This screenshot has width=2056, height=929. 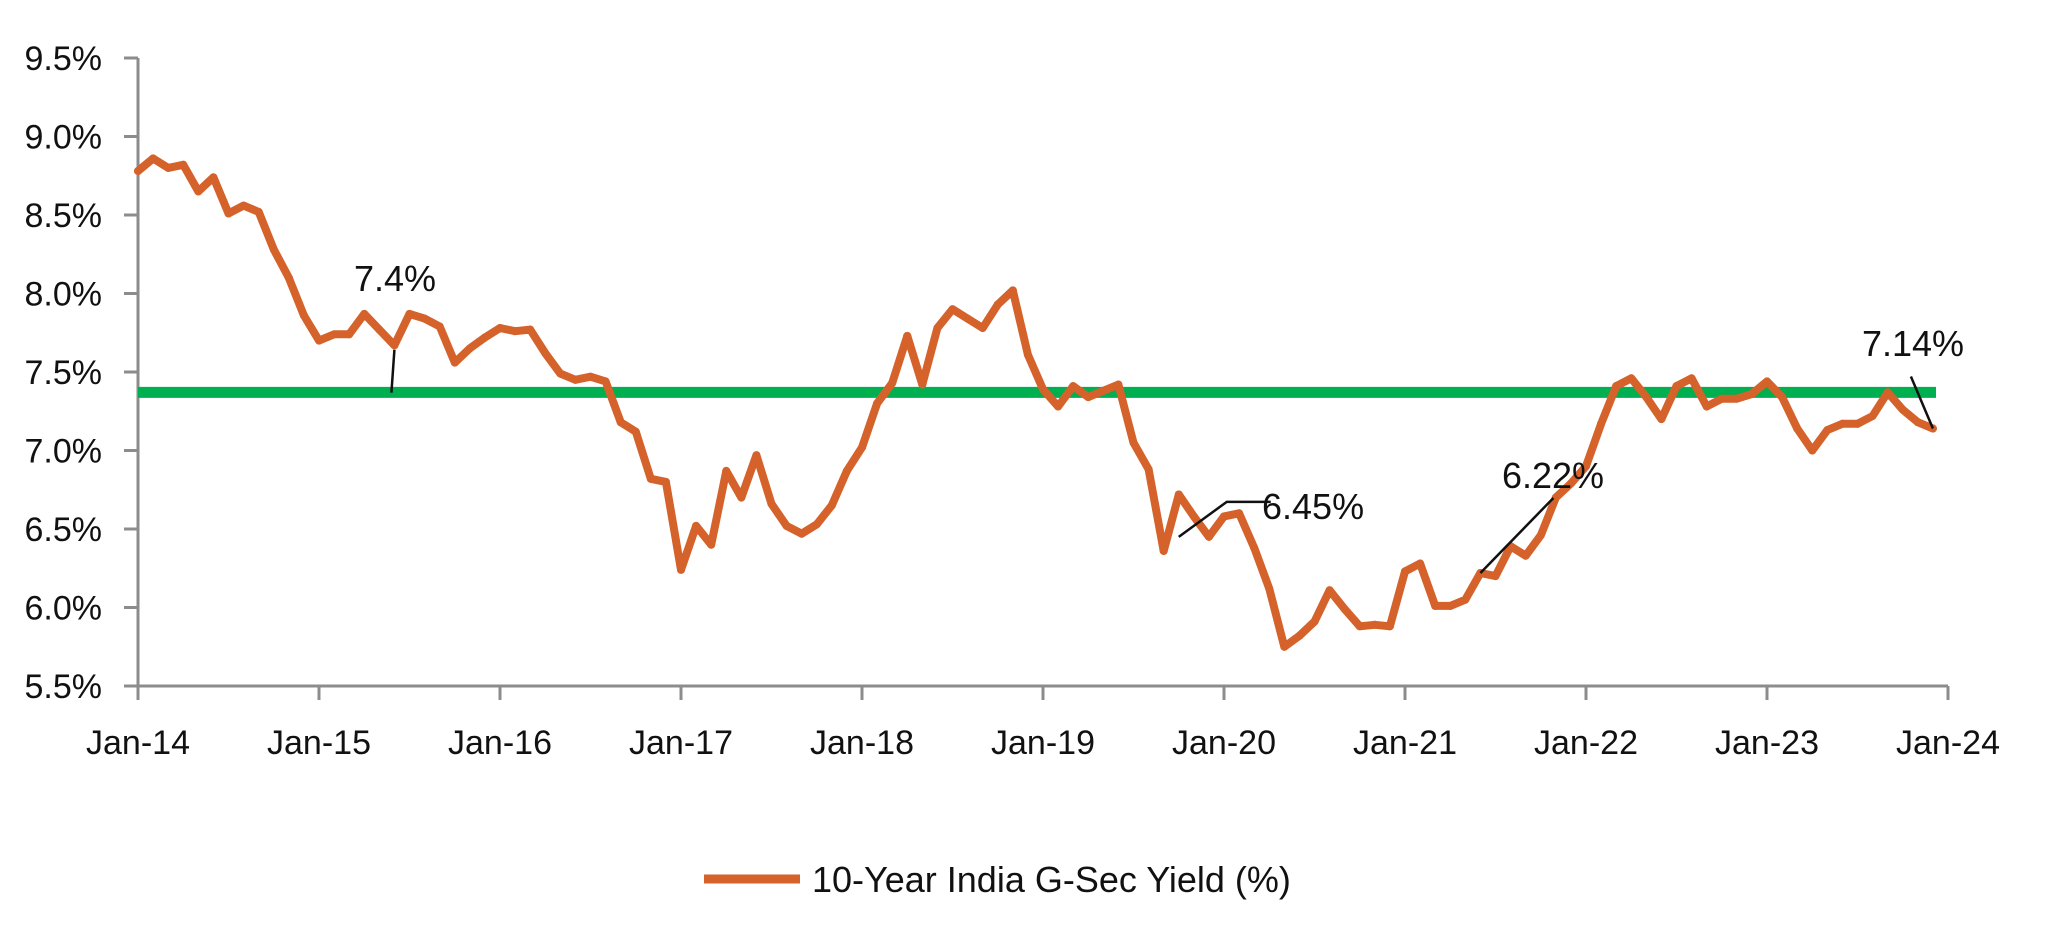 I want to click on y-axis-ticks: 5.5% 6.0% 6.5% 7.0% 7.5% 8.0% 8.5% 9.0% 9.5%, so click(x=81, y=373).